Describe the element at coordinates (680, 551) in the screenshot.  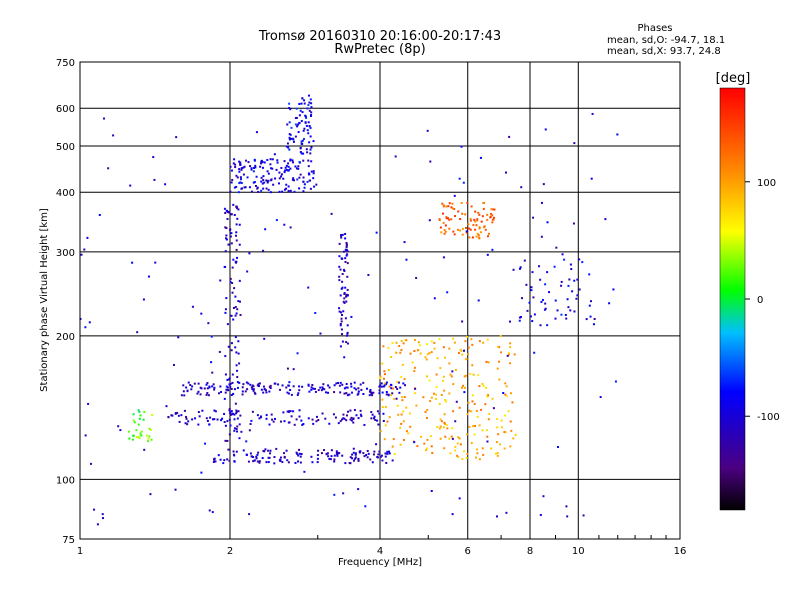
I see `x-tick-label: 16` at that location.